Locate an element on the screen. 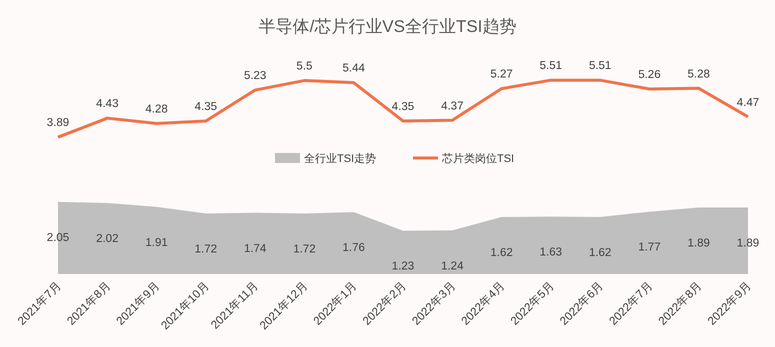  chart-title: 半导体/芯片行业VS全行业TSI趋势 is located at coordinates (387, 26).